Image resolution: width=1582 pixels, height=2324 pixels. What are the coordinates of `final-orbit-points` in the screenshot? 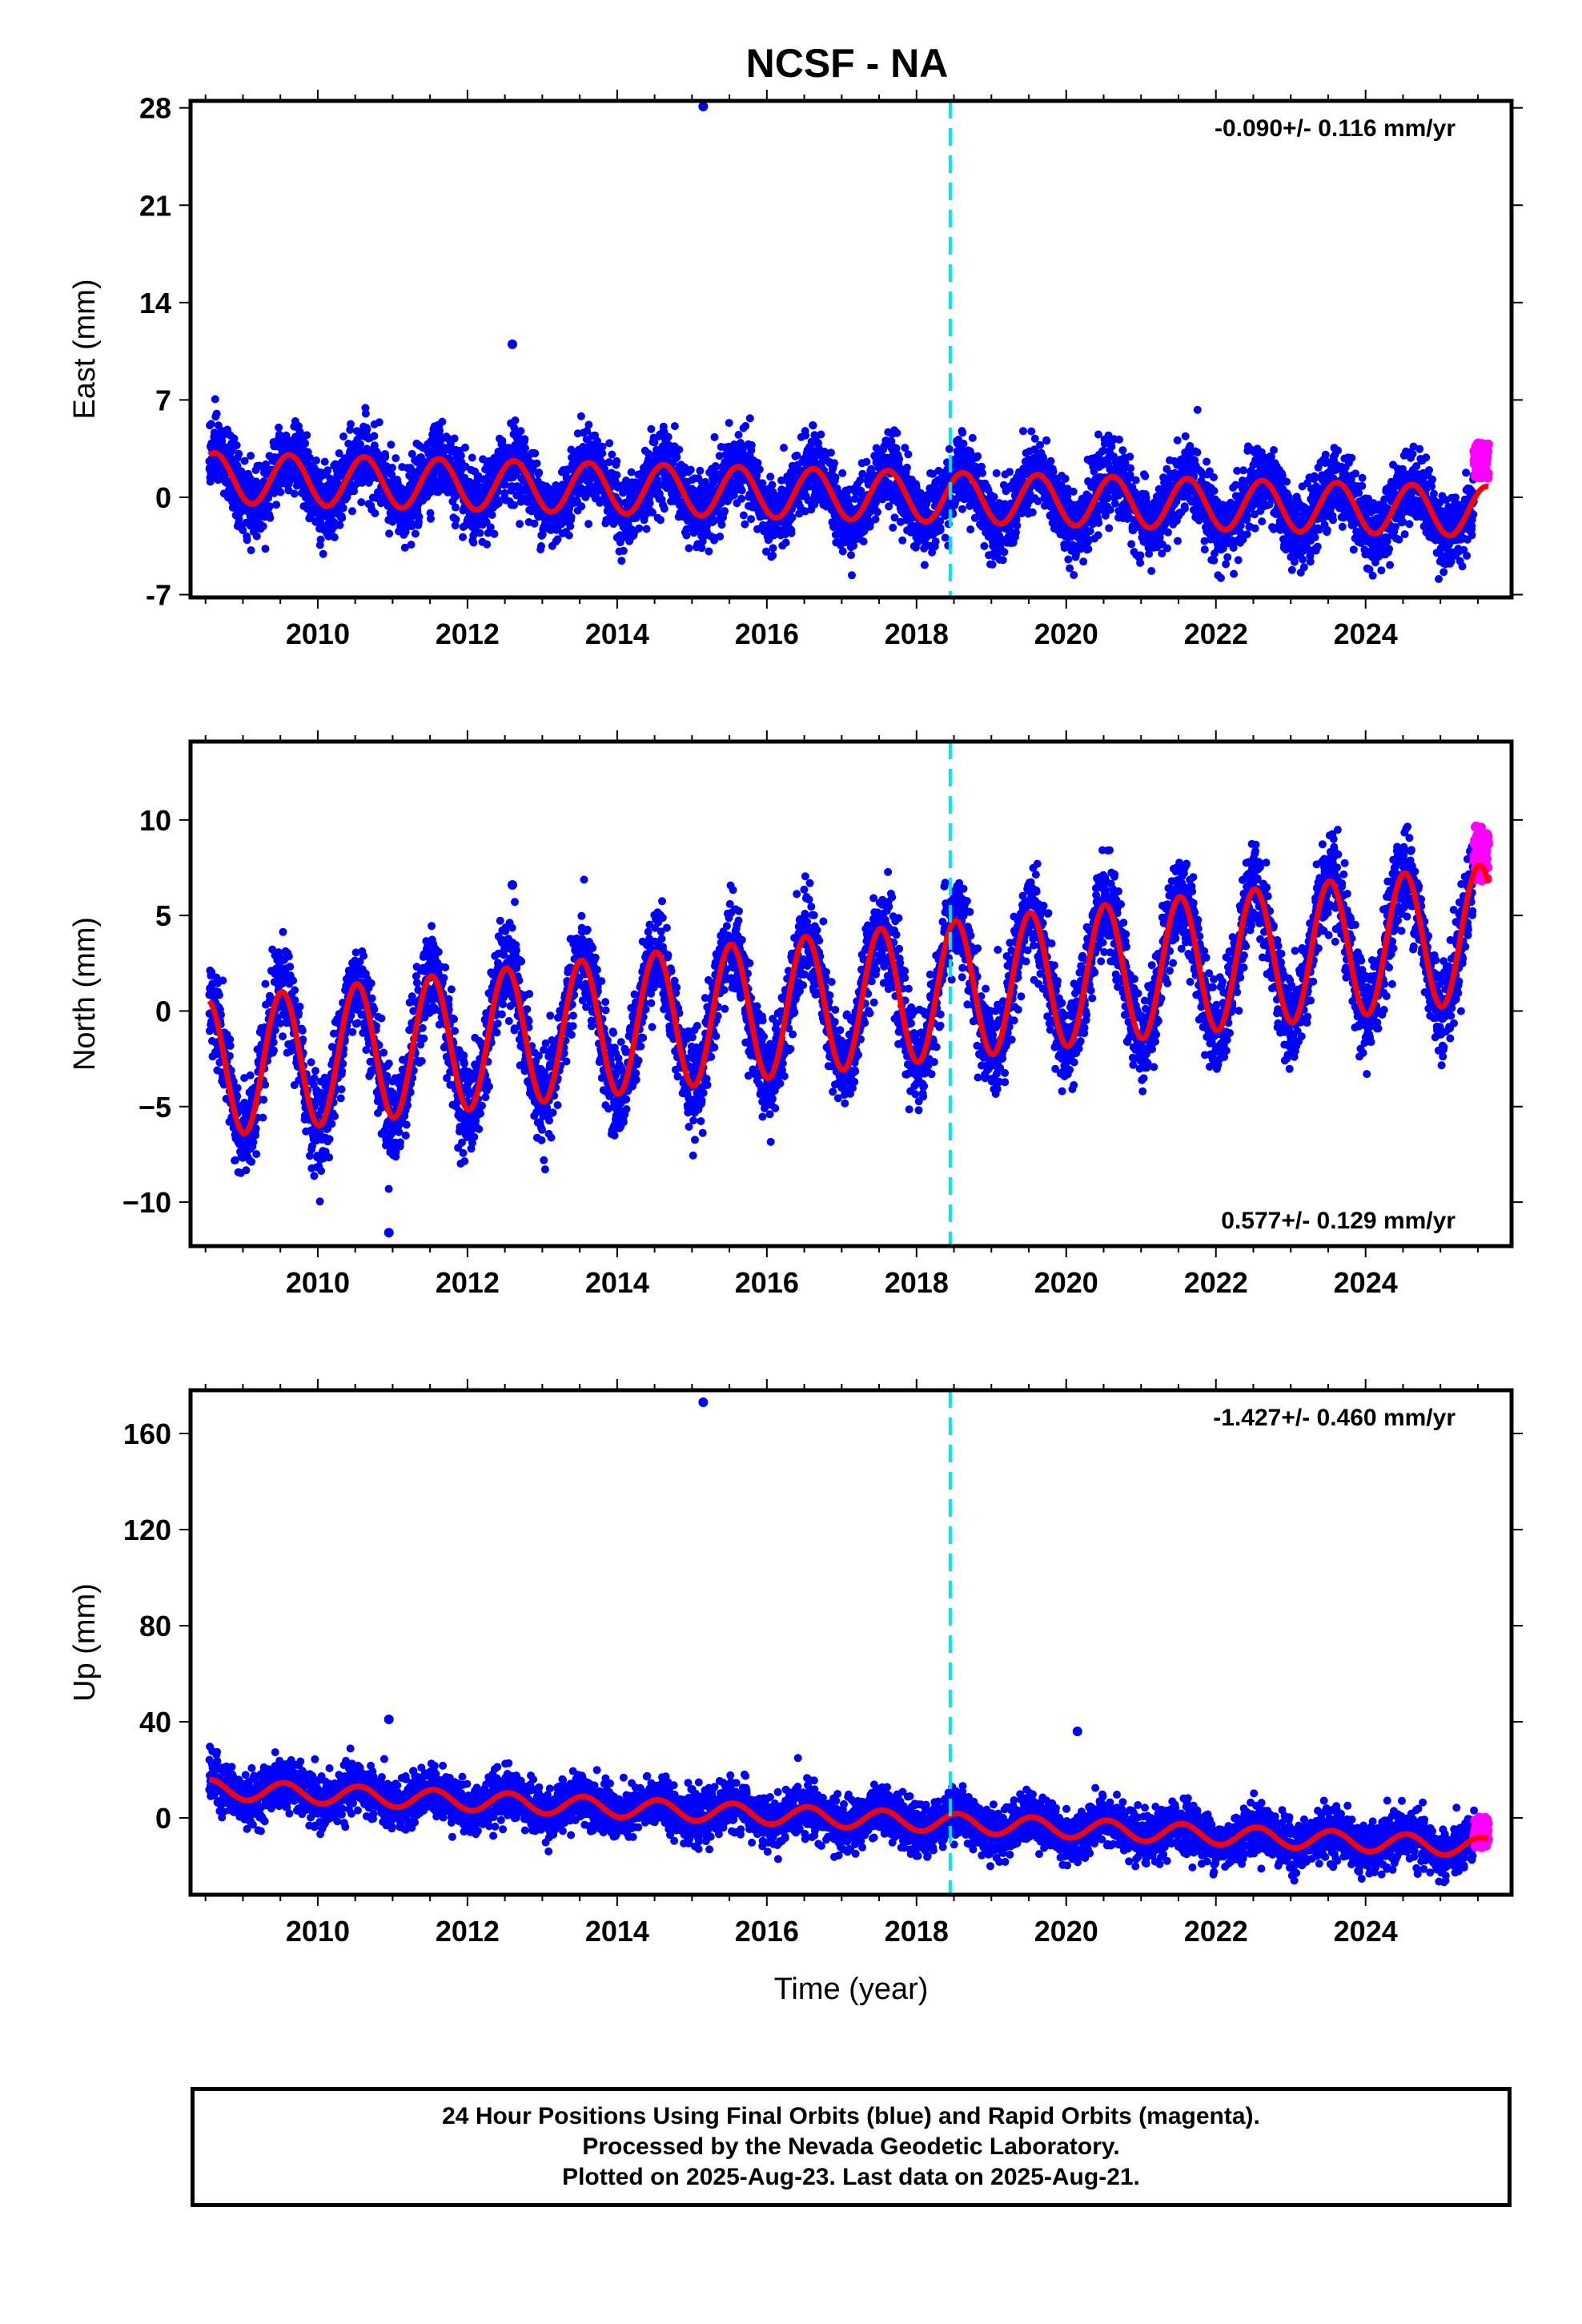 It's located at (842, 489).